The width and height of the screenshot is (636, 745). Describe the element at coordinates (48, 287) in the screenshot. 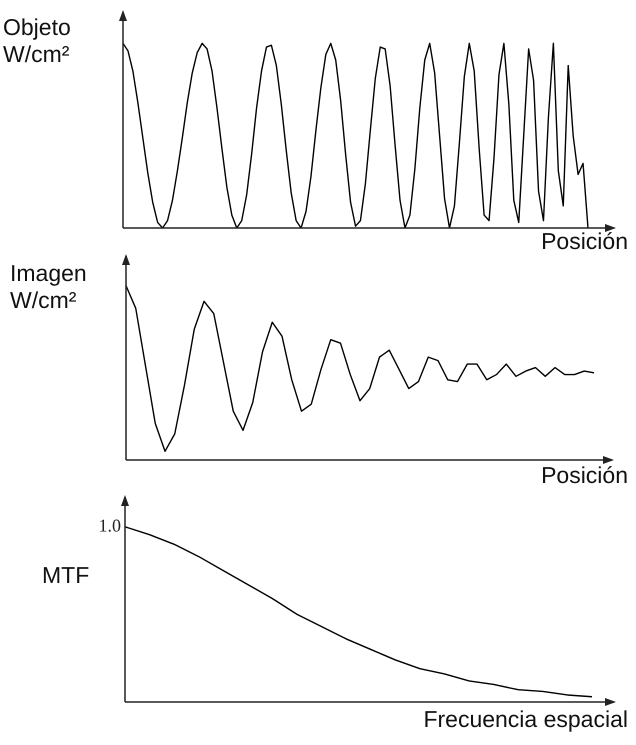

I see `y-axis-title: Imagen W/cm²` at that location.